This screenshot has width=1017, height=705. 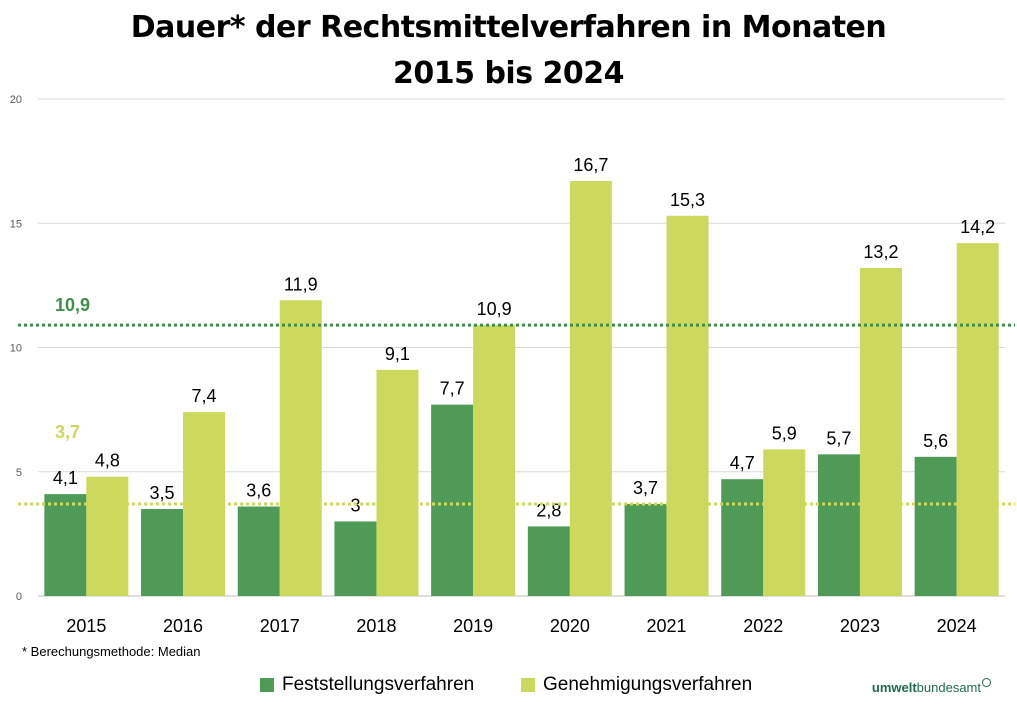 I want to click on x-tick-label: 2022, so click(x=763, y=626).